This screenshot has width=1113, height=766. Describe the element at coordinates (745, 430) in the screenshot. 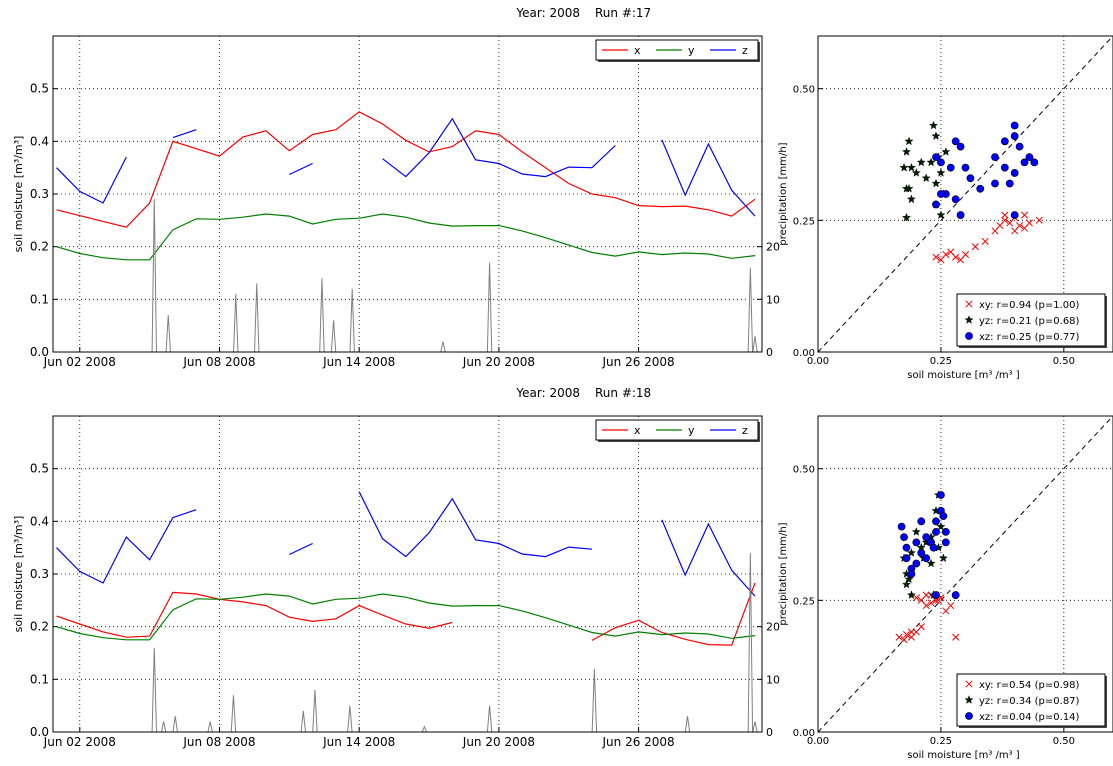

I see `legend-label-z: z` at that location.